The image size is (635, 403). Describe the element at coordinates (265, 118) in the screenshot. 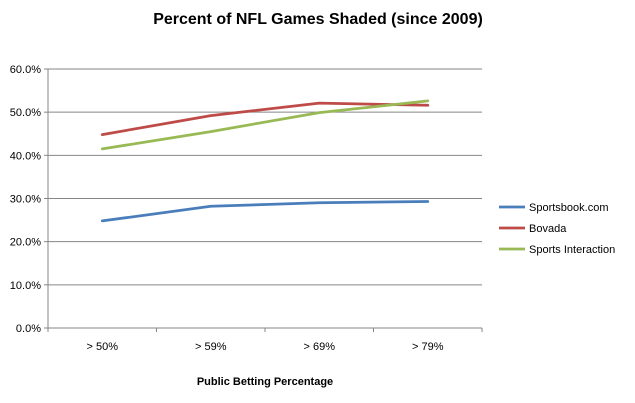

I see `series-line-bovada` at that location.